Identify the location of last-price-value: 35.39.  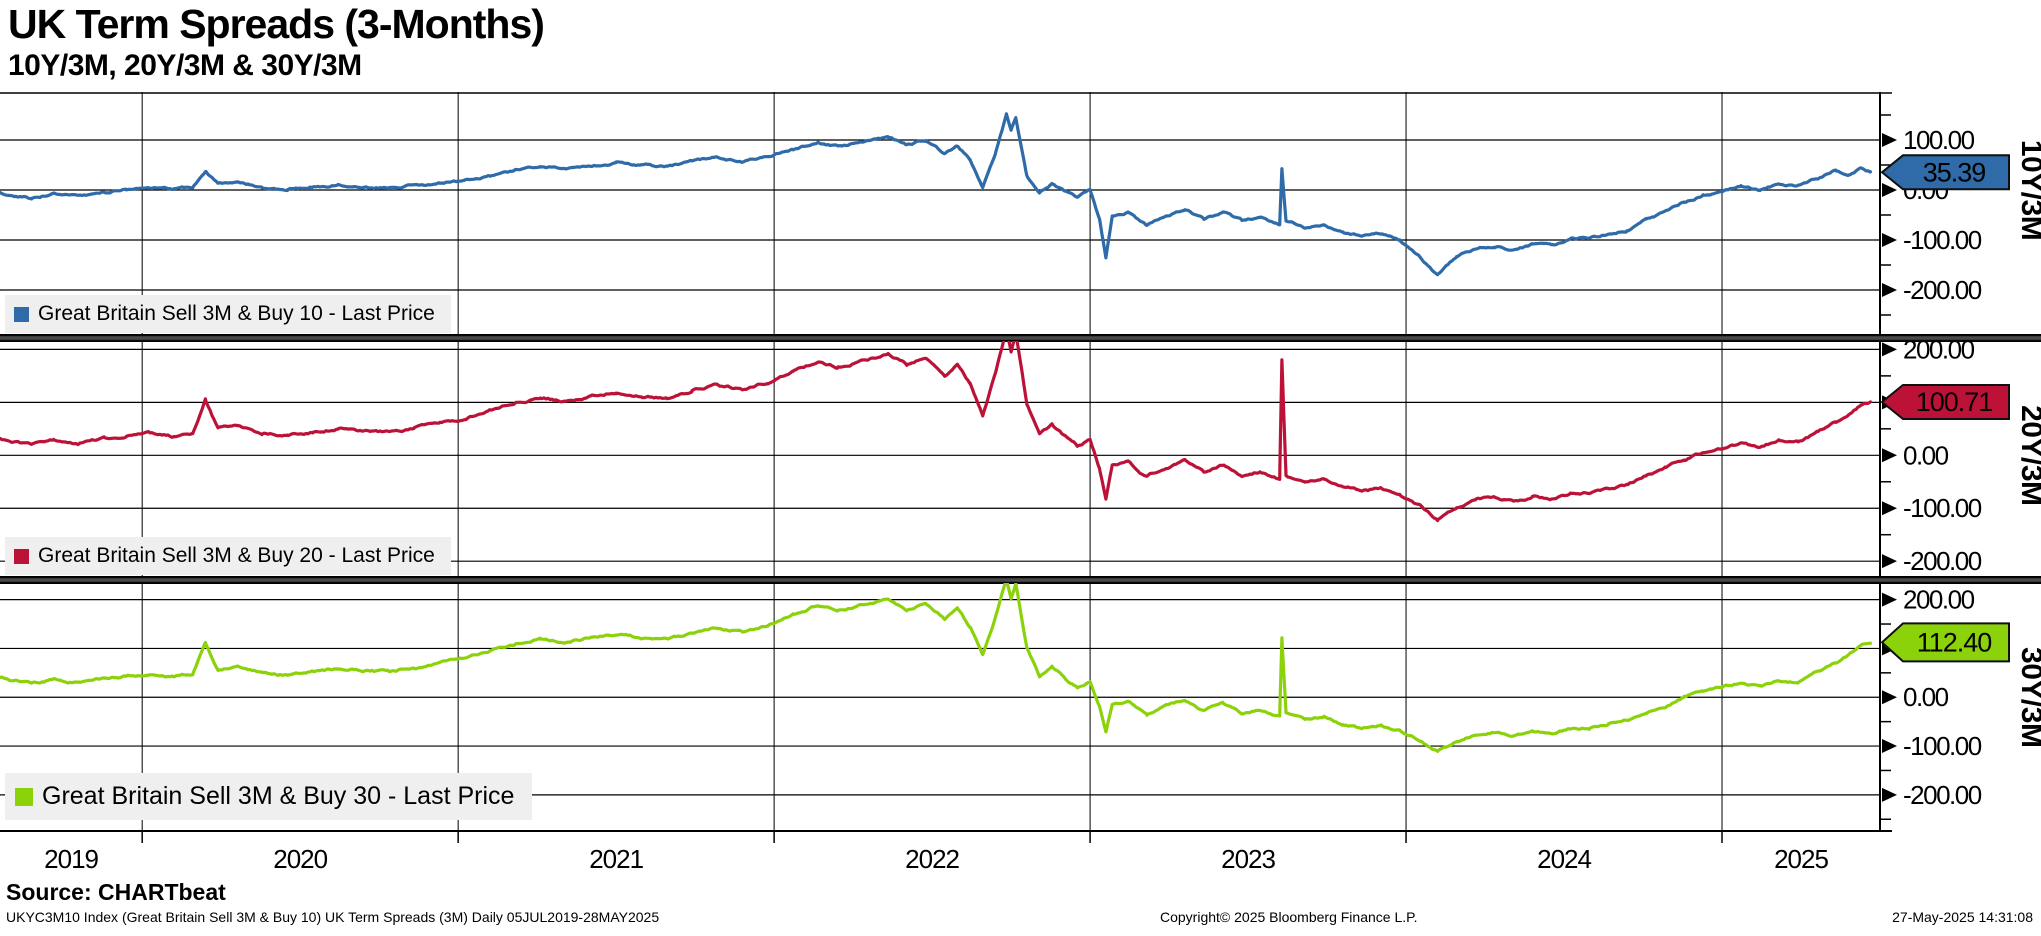
(1954, 172).